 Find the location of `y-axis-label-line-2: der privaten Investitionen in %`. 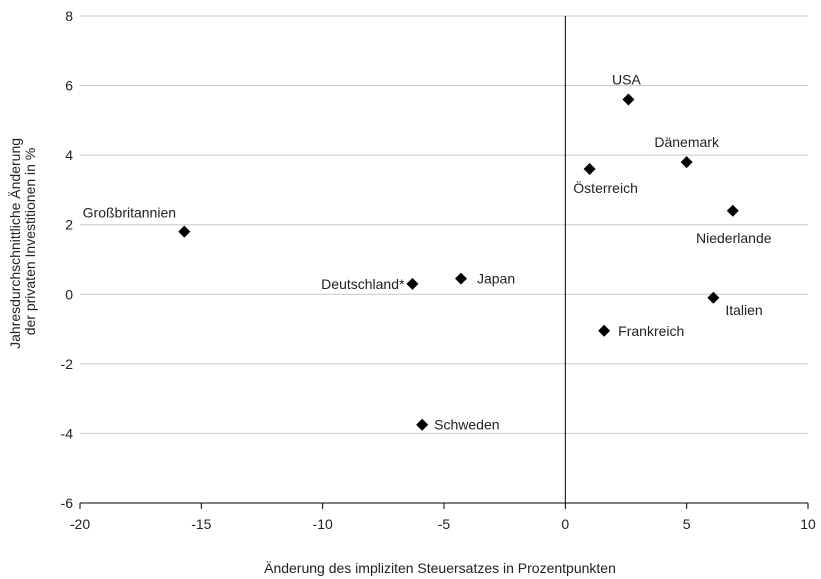

y-axis-label-line-2: der privaten Investitionen in % is located at coordinates (30, 242).